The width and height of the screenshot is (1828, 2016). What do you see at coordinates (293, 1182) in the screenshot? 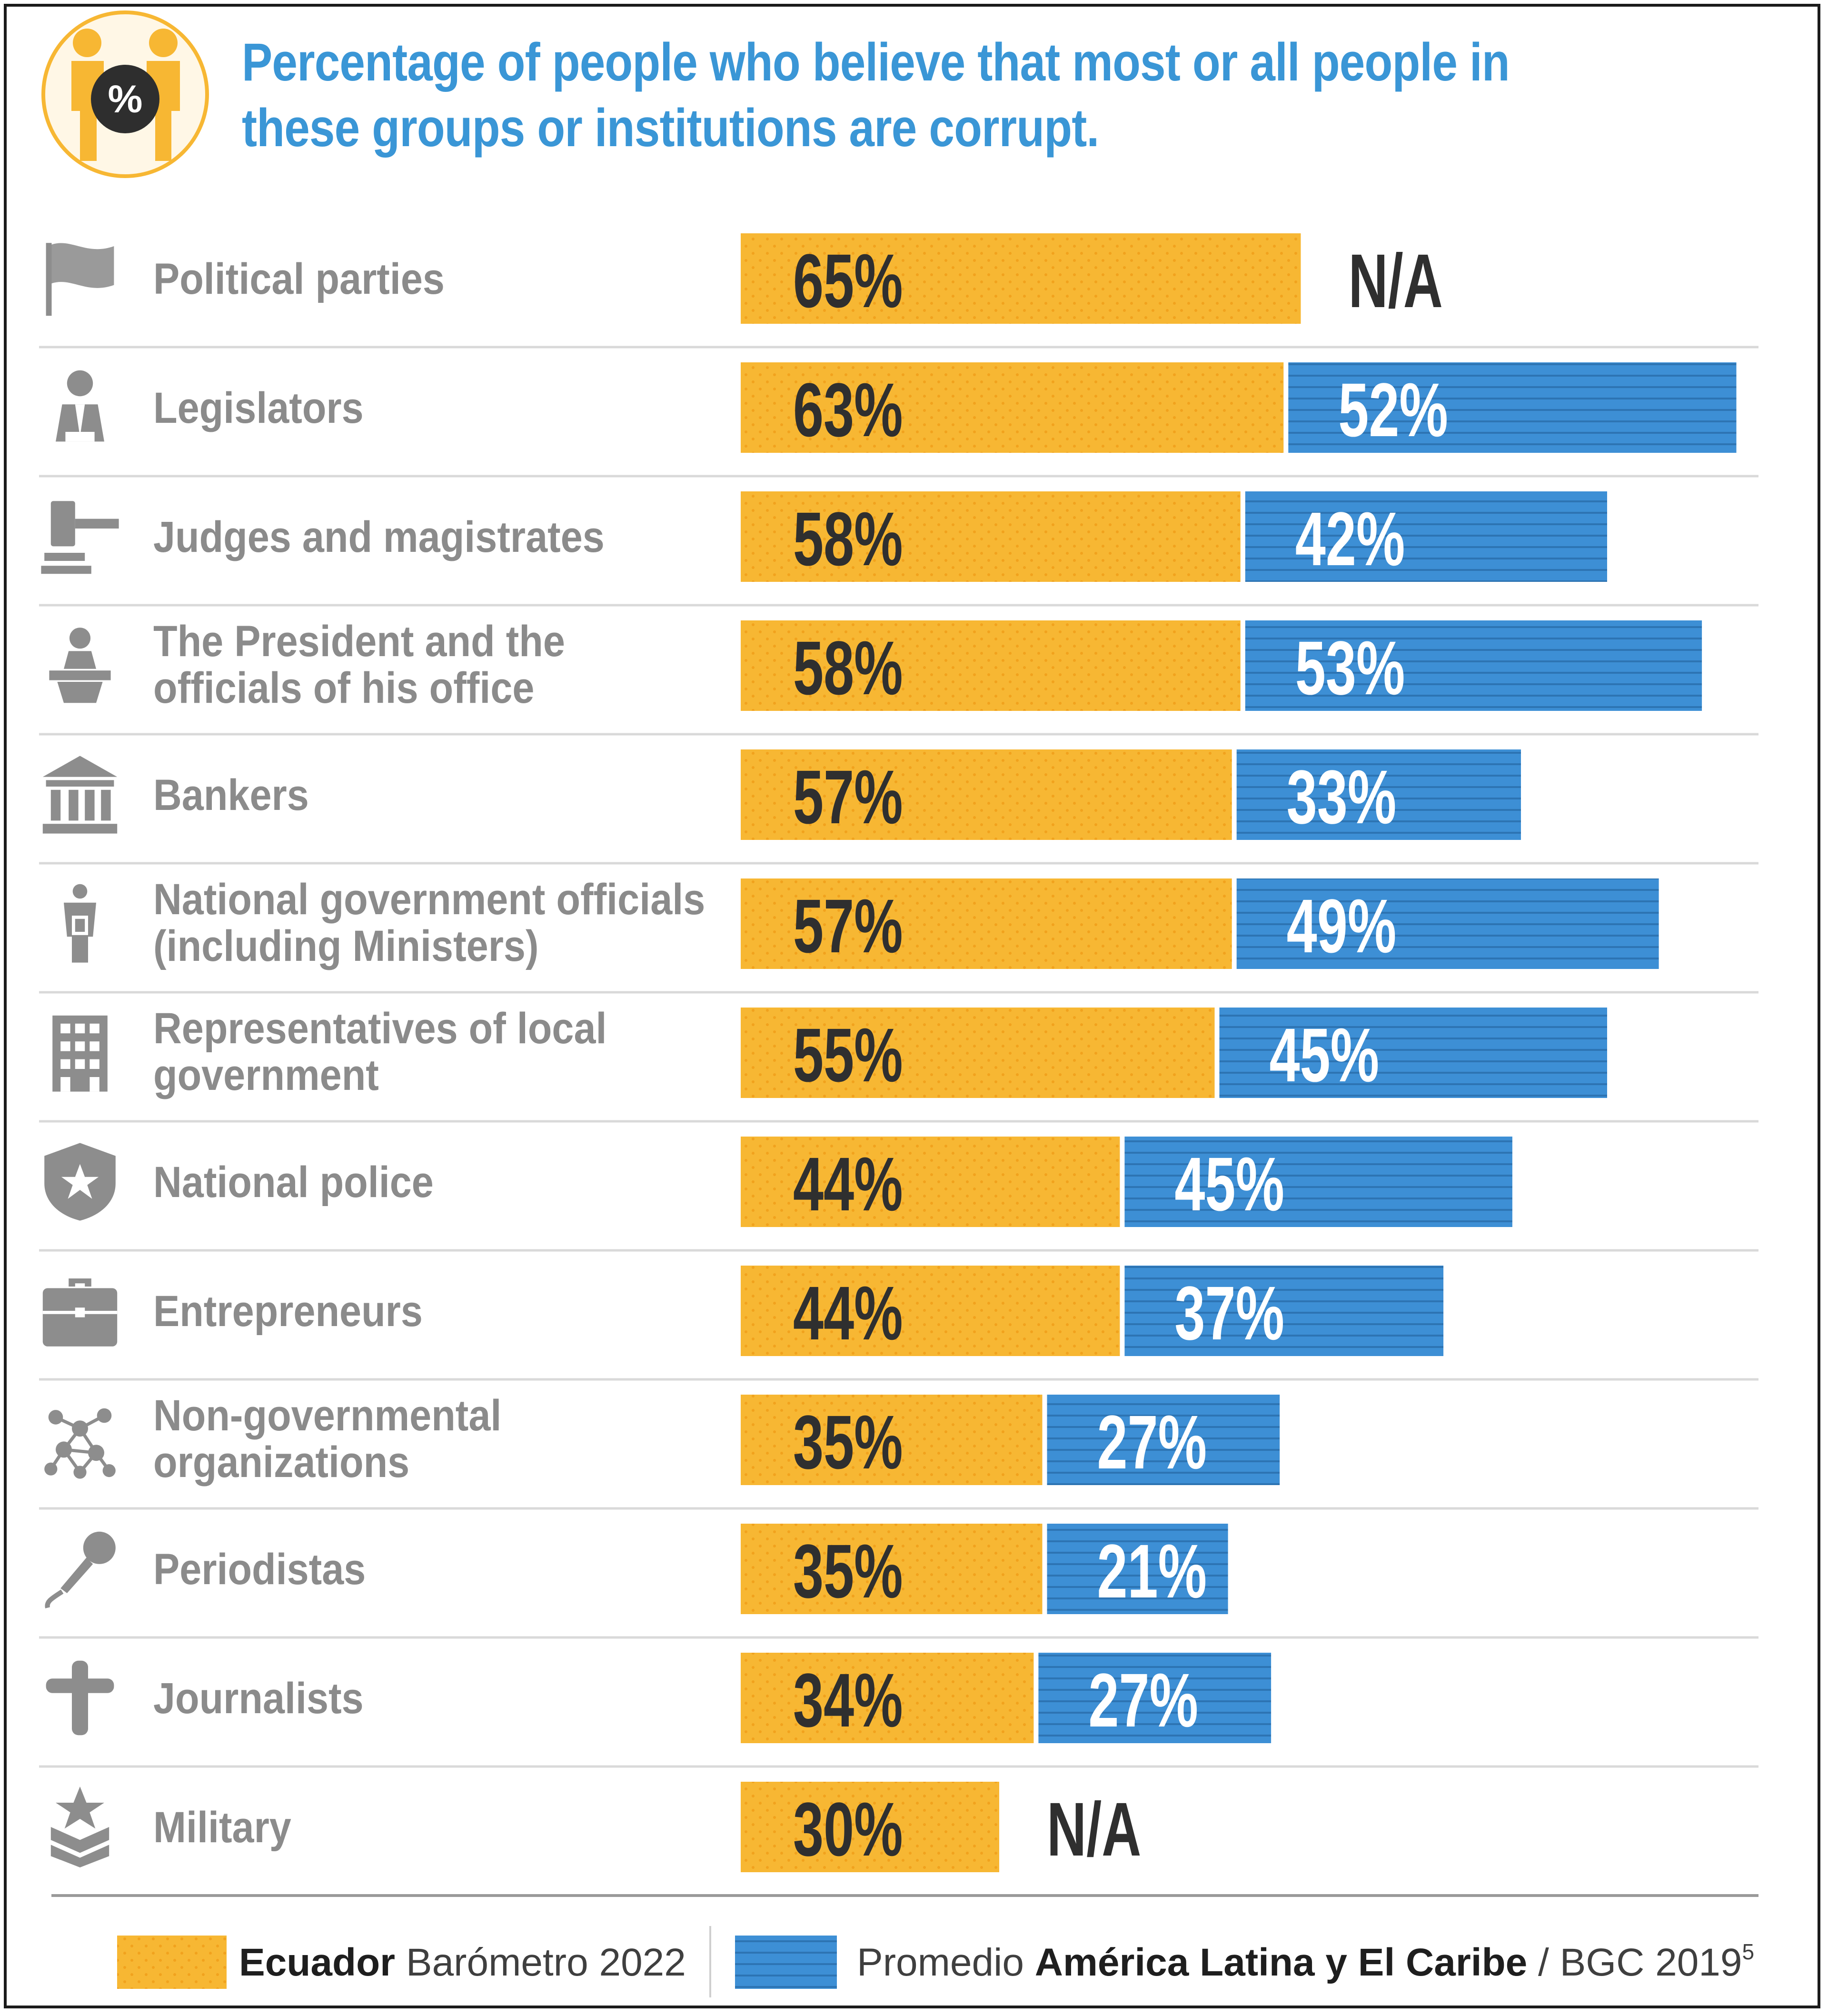
I see `category-label: National police` at bounding box center [293, 1182].